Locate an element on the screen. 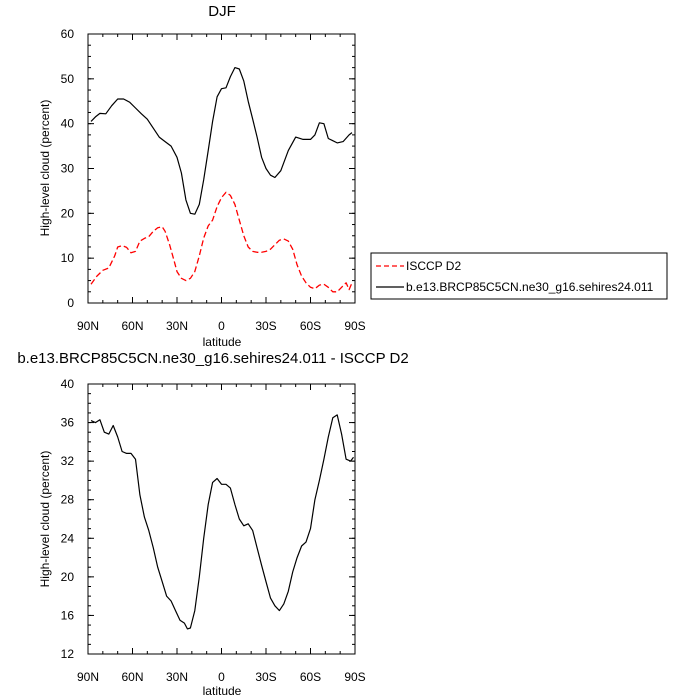 This screenshot has height=700, width=700. top-axis-ticks is located at coordinates (221, 168).